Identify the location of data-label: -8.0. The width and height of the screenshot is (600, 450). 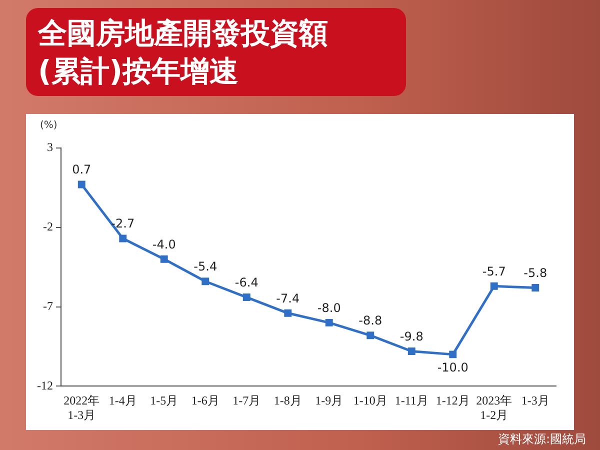
(329, 307).